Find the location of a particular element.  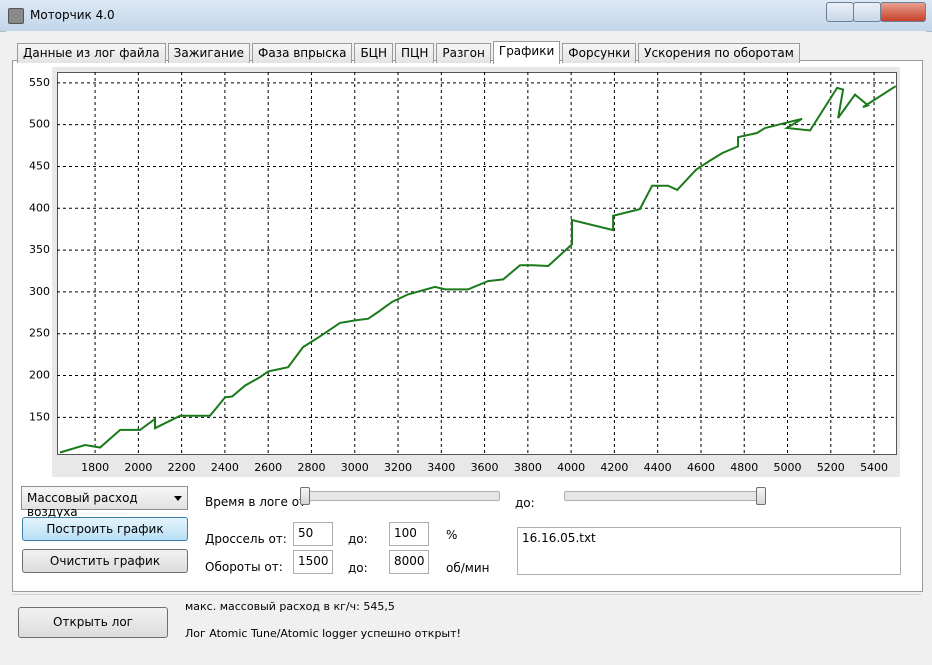

time-to-label: до: is located at coordinates (525, 503).